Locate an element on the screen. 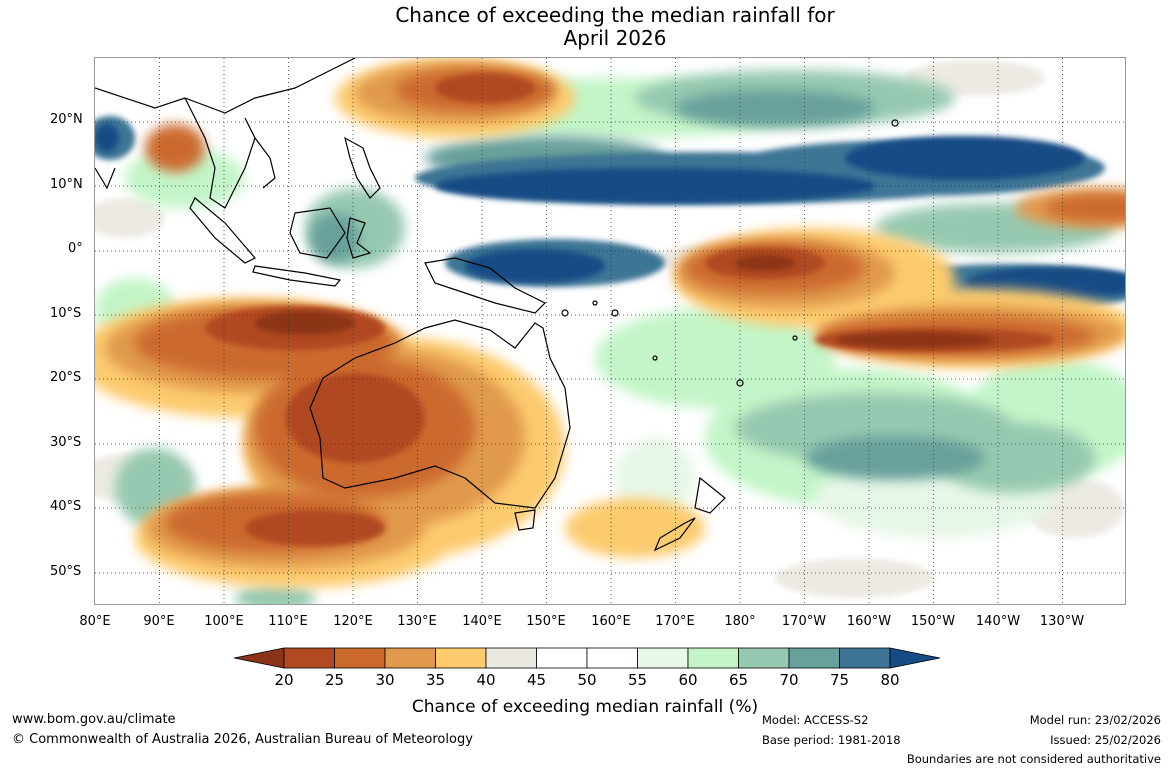  lon-label-80e: 80°E is located at coordinates (95, 621).